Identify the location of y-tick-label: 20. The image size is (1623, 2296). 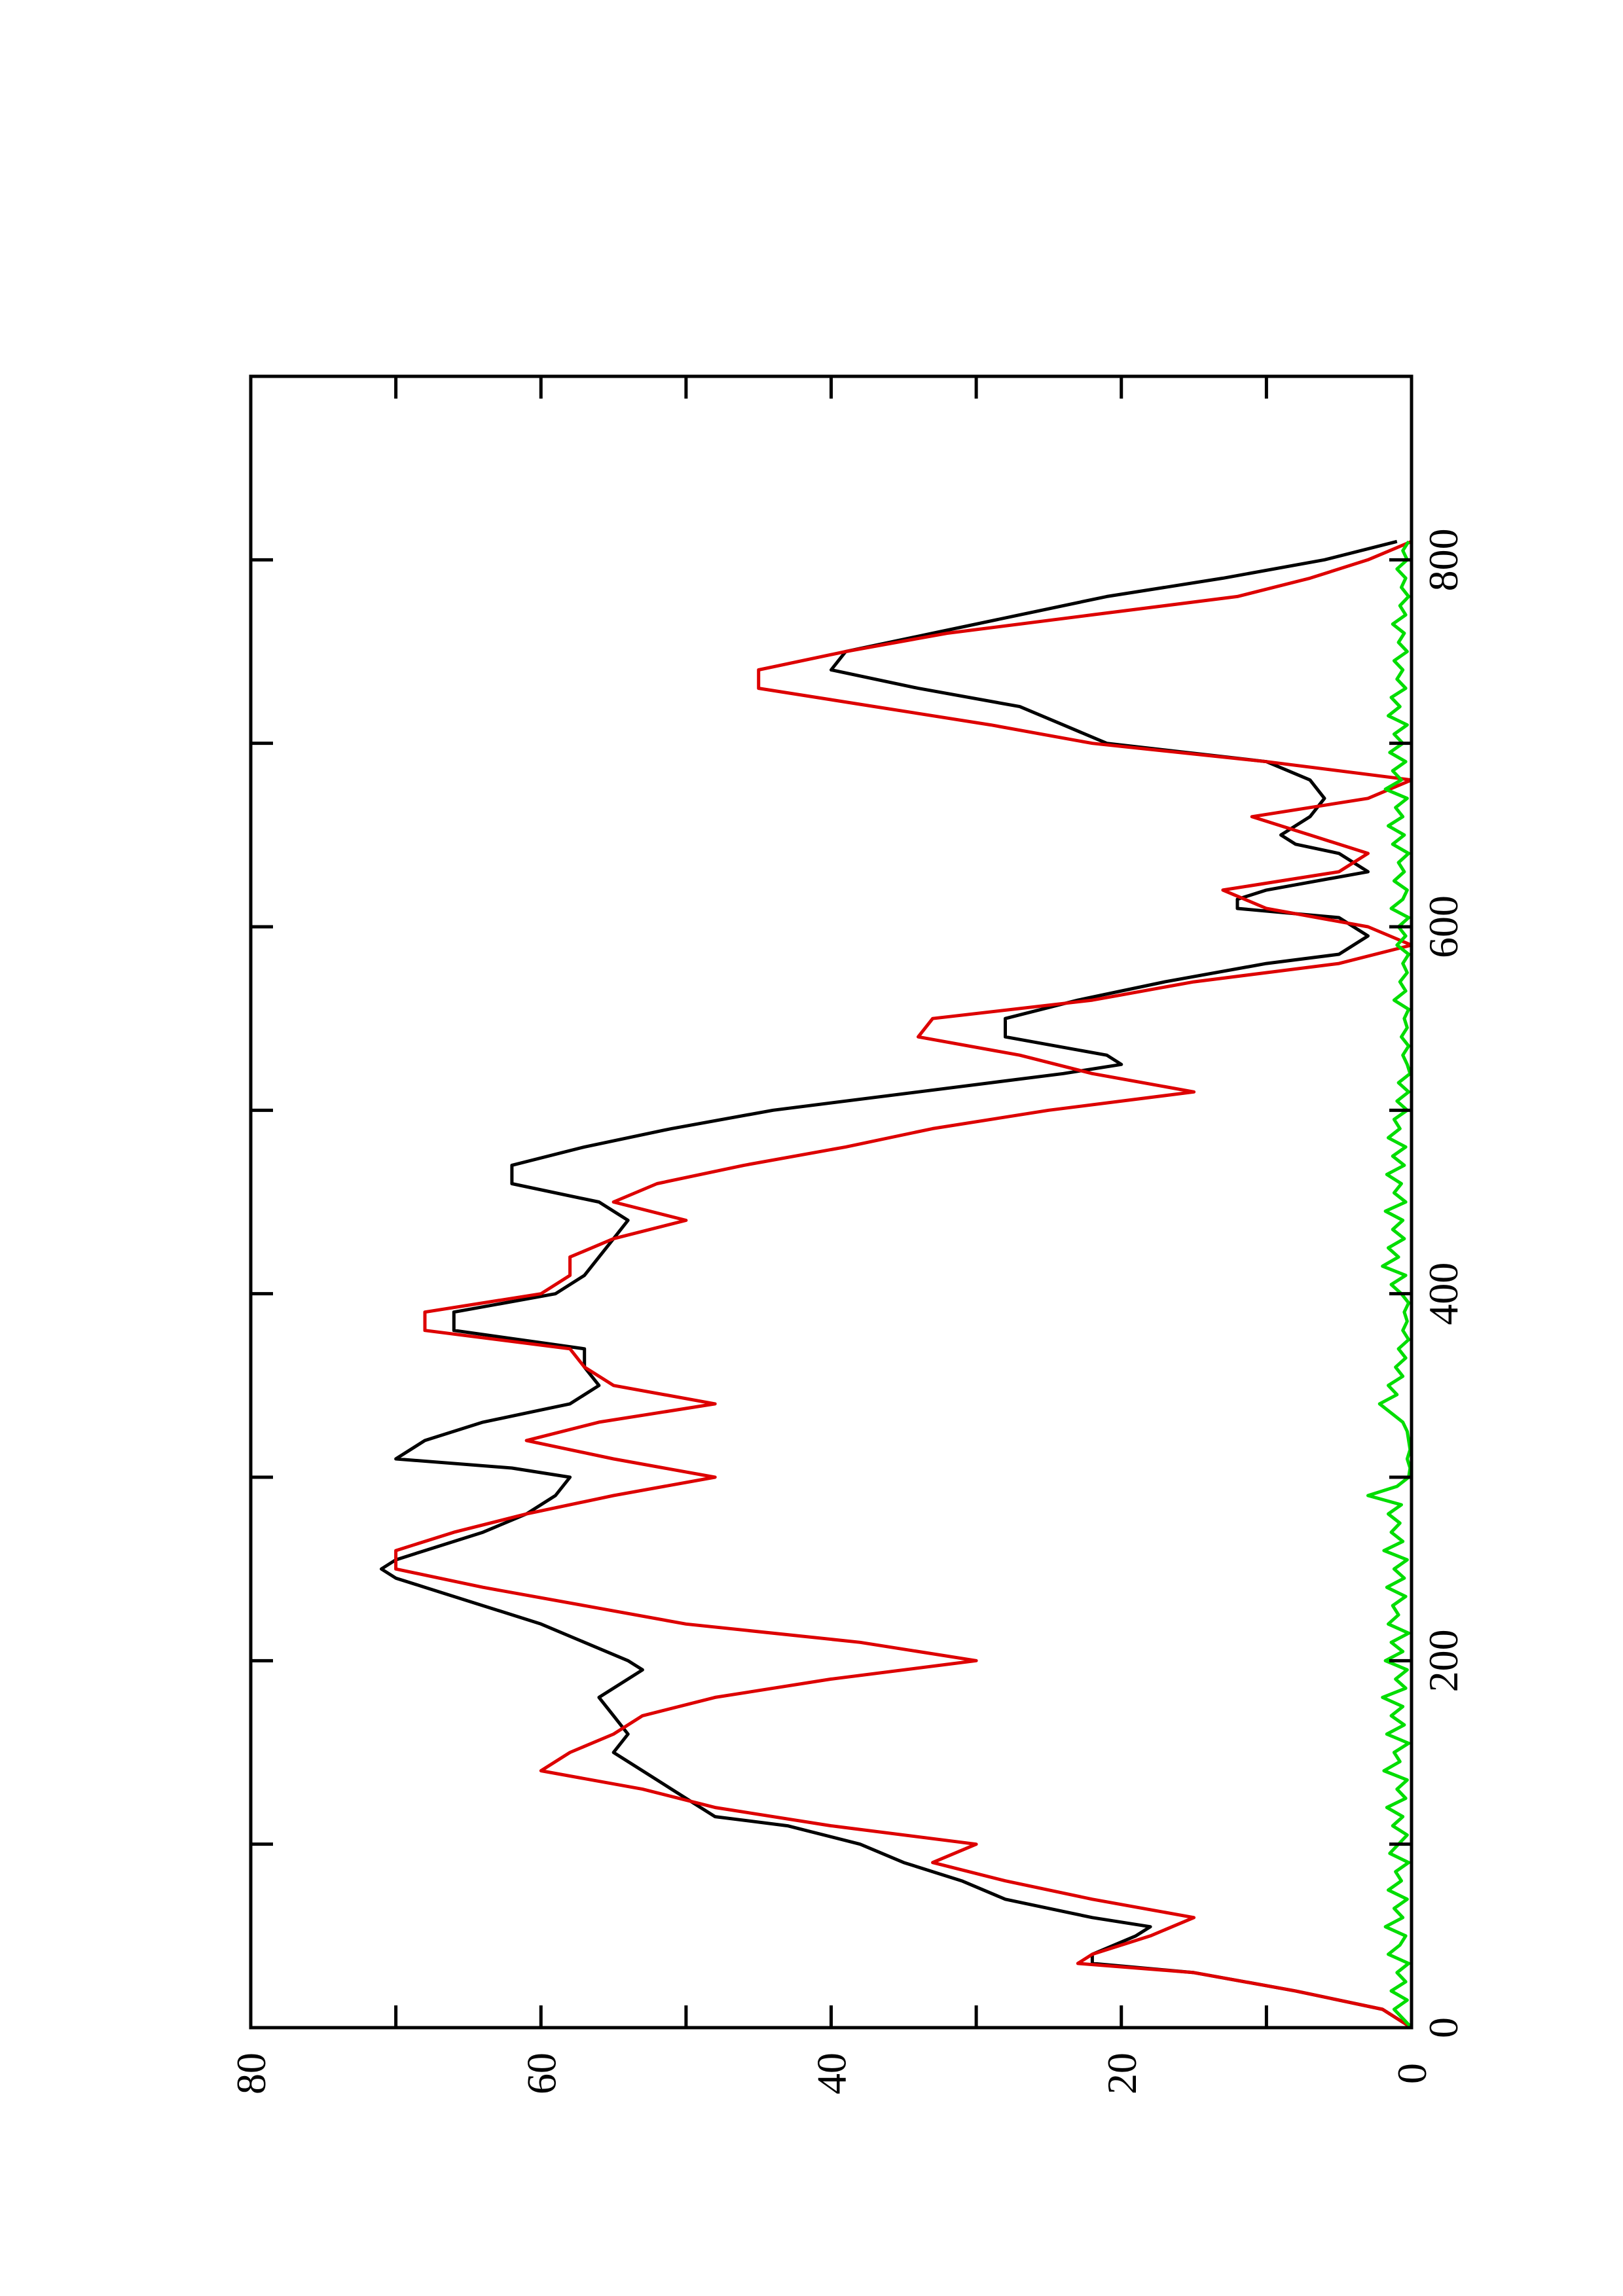
(1122, 2073).